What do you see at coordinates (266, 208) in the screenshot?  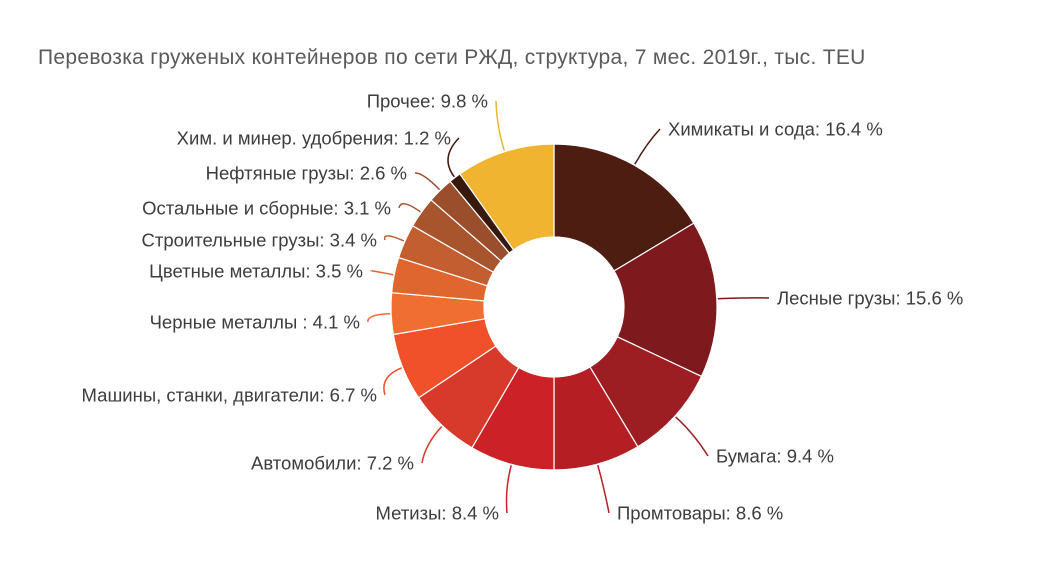 I see `slice-label-11: Остальные и сборные: 3.1 %` at bounding box center [266, 208].